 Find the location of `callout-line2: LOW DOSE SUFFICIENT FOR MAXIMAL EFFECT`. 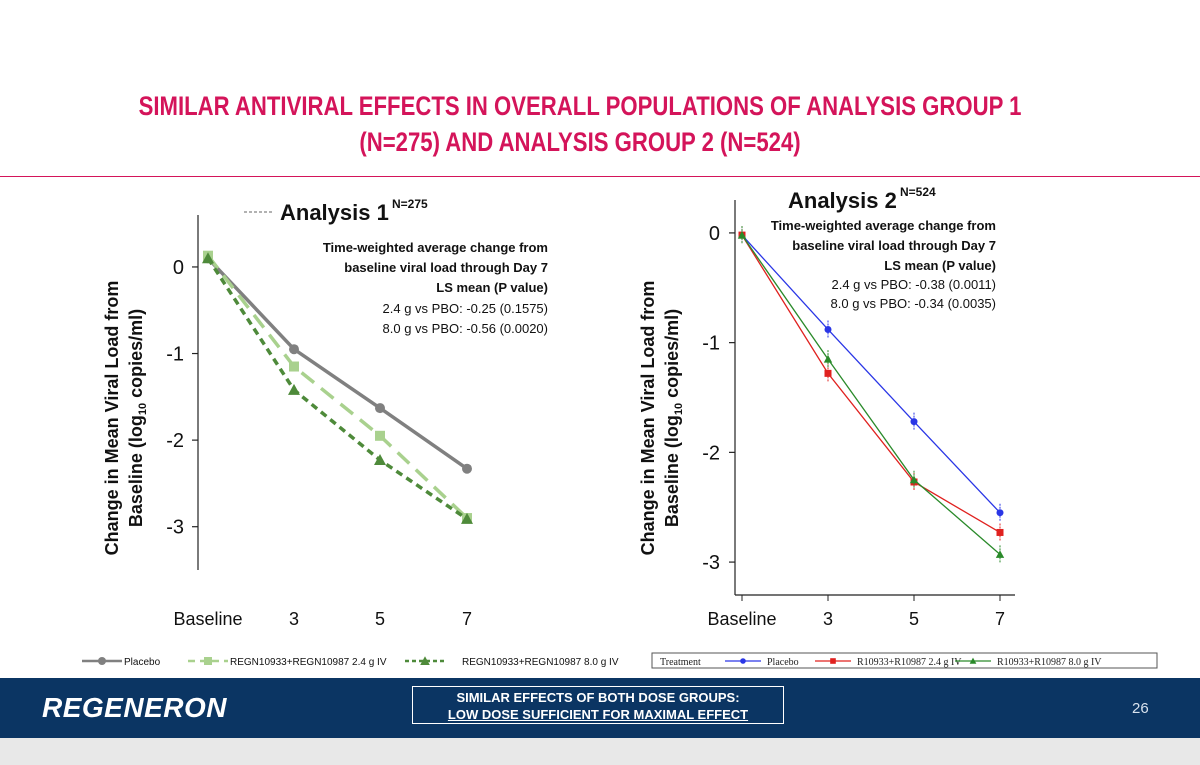

callout-line2: LOW DOSE SUFFICIENT FOR MAXIMAL EFFECT is located at coordinates (598, 714).